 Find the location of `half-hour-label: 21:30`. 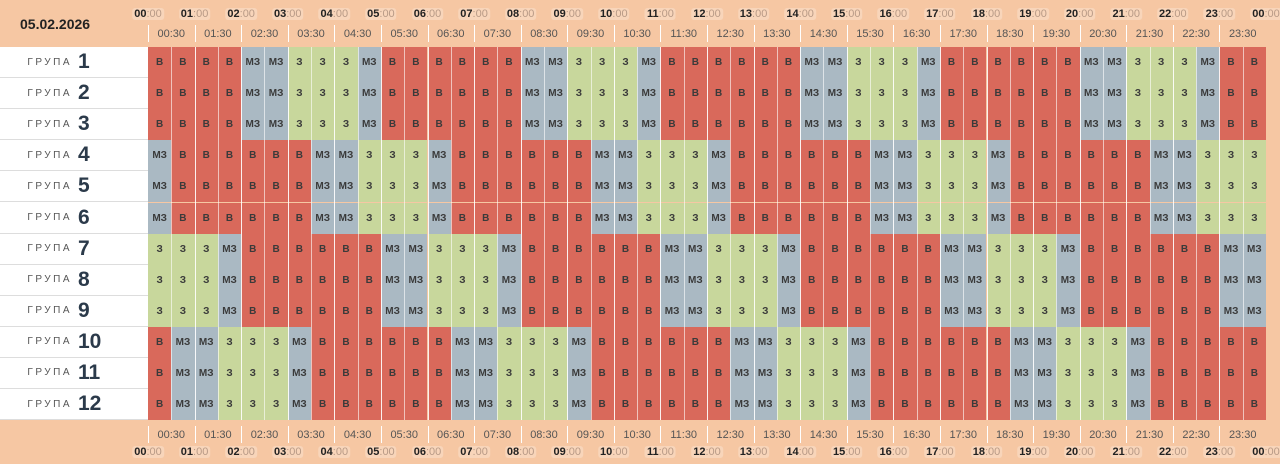

half-hour-label: 21:30 is located at coordinates (1149, 435).